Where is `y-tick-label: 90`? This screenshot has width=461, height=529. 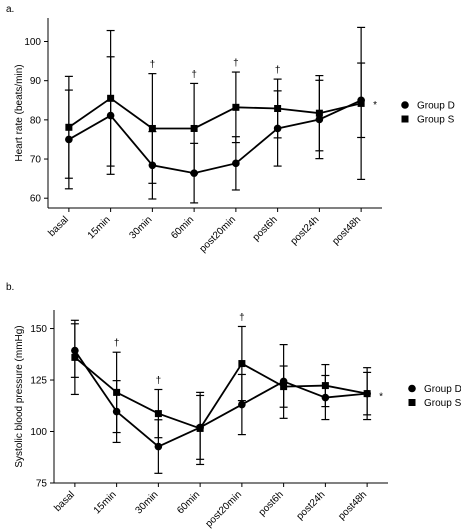 y-tick-label: 90 is located at coordinates (36, 81).